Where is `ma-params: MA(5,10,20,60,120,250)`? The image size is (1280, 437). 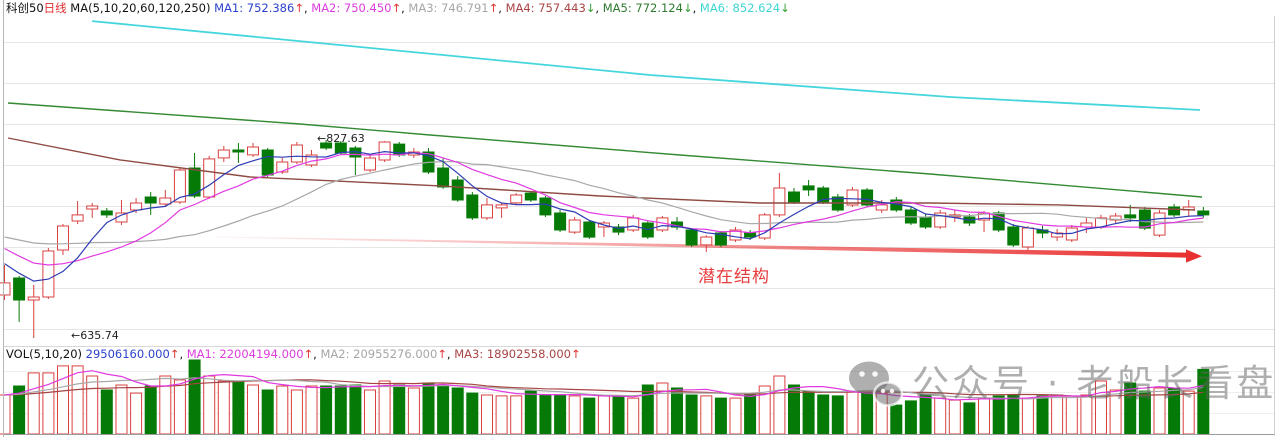
ma-params: MA(5,10,20,60,120,250) is located at coordinates (140, 8).